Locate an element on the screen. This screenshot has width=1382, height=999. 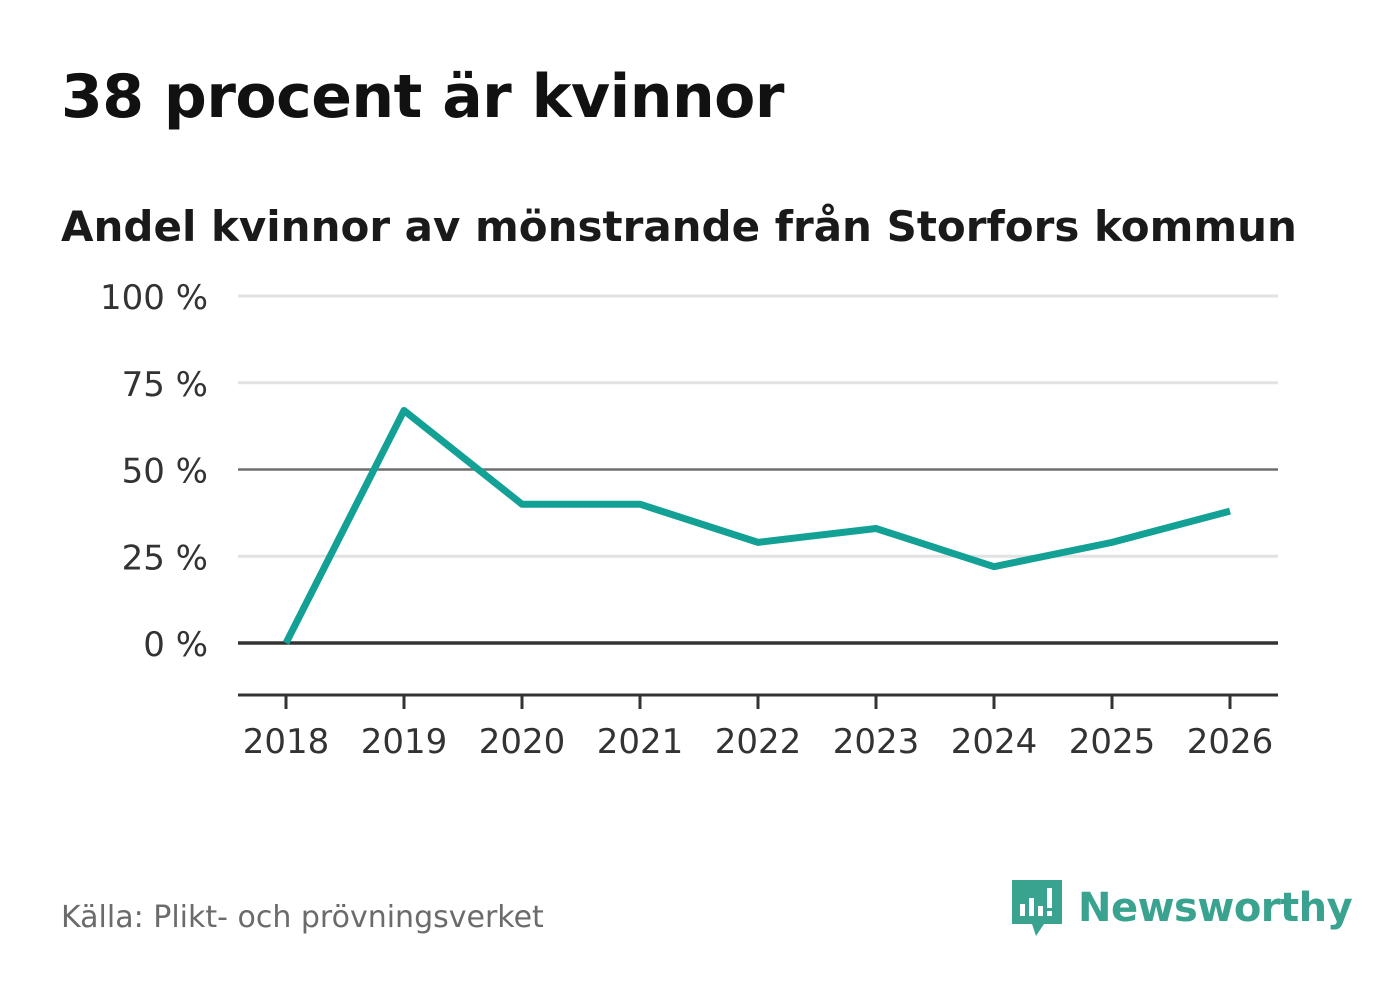
x-tick-label: 2023 is located at coordinates (876, 742).